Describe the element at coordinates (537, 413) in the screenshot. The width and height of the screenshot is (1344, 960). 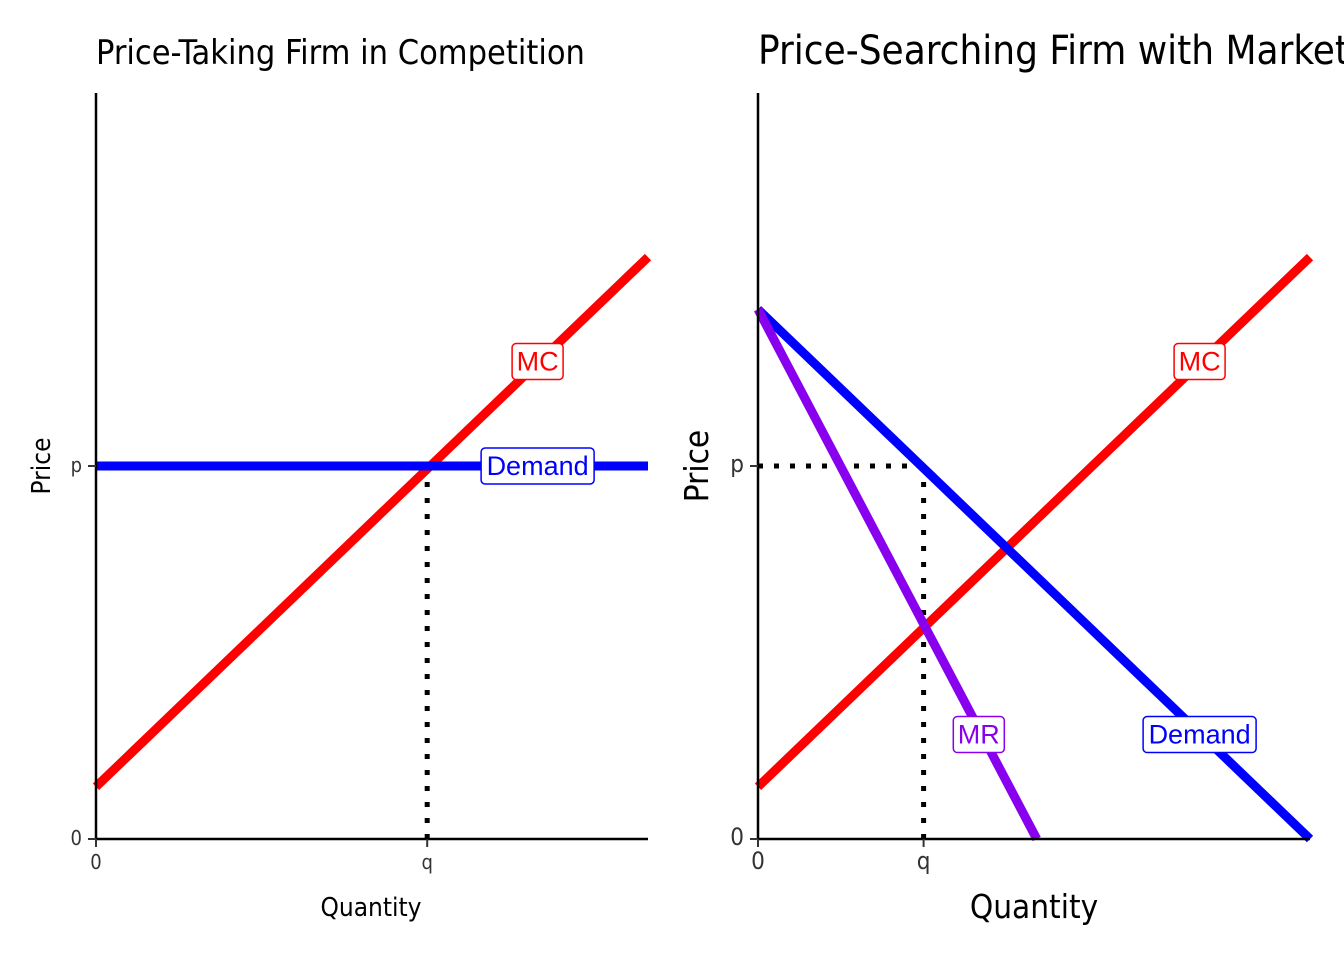
I see `line-labels-price-taking: MC Demand` at that location.